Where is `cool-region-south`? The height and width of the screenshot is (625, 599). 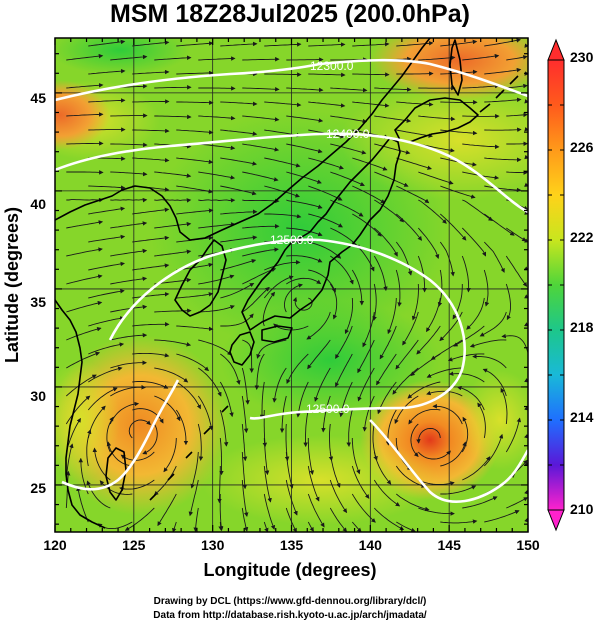
cool-region-south is located at coordinates (330, 360).